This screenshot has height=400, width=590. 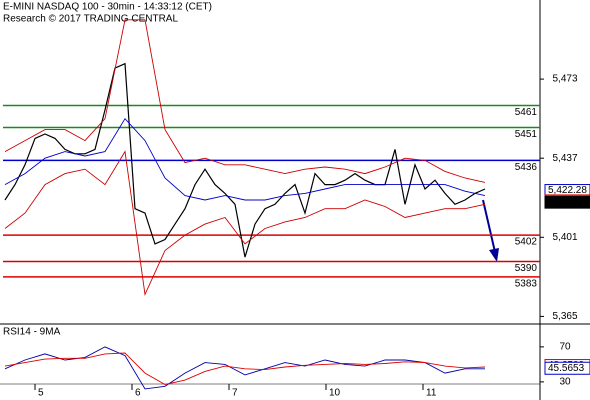 What do you see at coordinates (41, 393) in the screenshot?
I see `x-tick-label: 5` at bounding box center [41, 393].